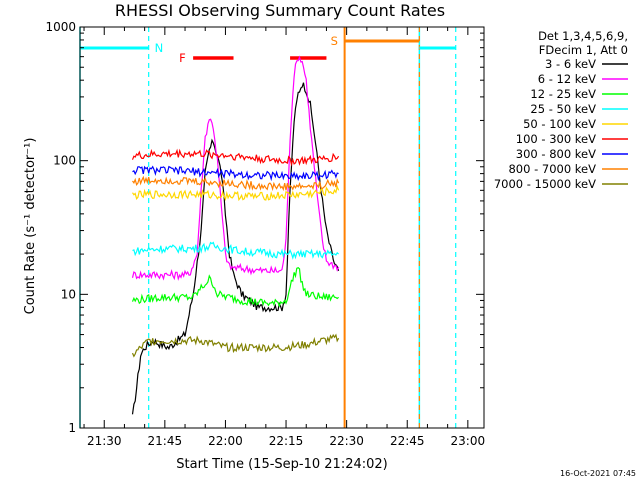  I want to click on legend-entry: 300 - 800 keV, so click(556, 154).